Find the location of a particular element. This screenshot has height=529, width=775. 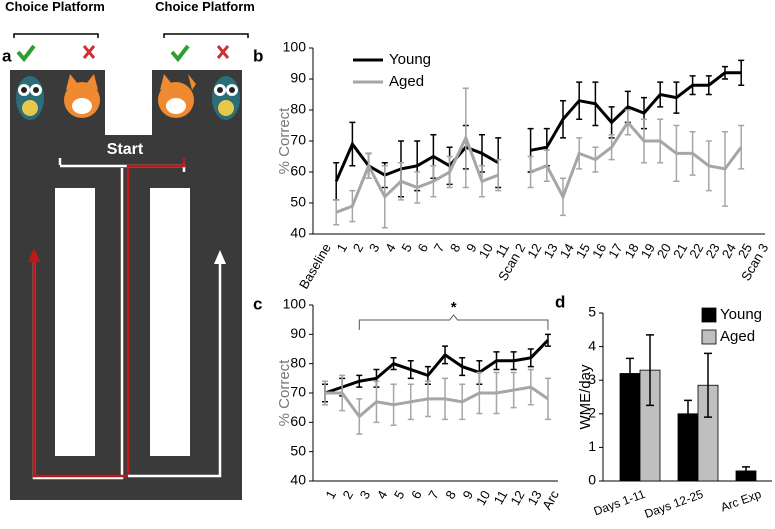

x-icon is located at coordinates (89, 52).